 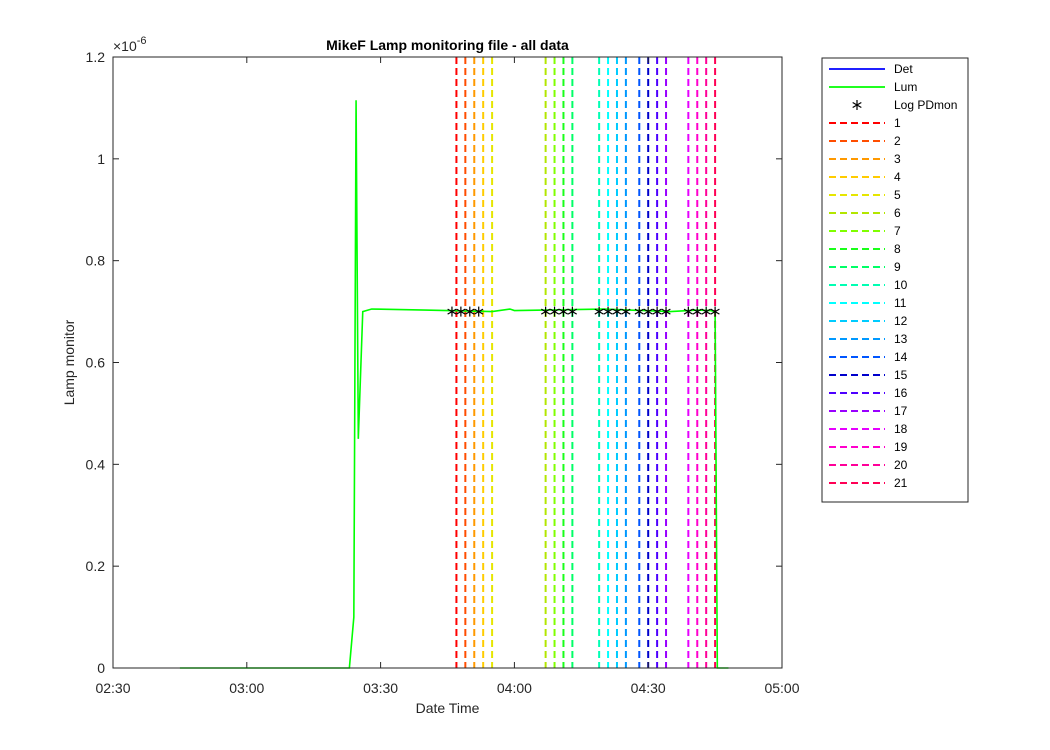 I want to click on legend-label: 18, so click(x=901, y=429).